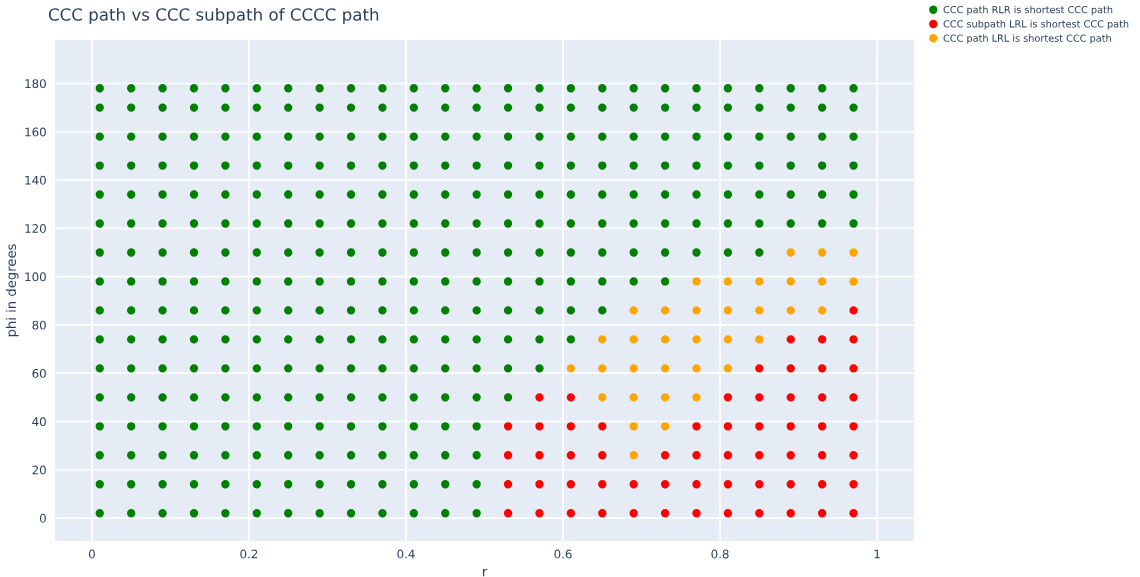 This screenshot has height=577, width=1140. What do you see at coordinates (35, 132) in the screenshot?
I see `y-tick-label: 160` at bounding box center [35, 132].